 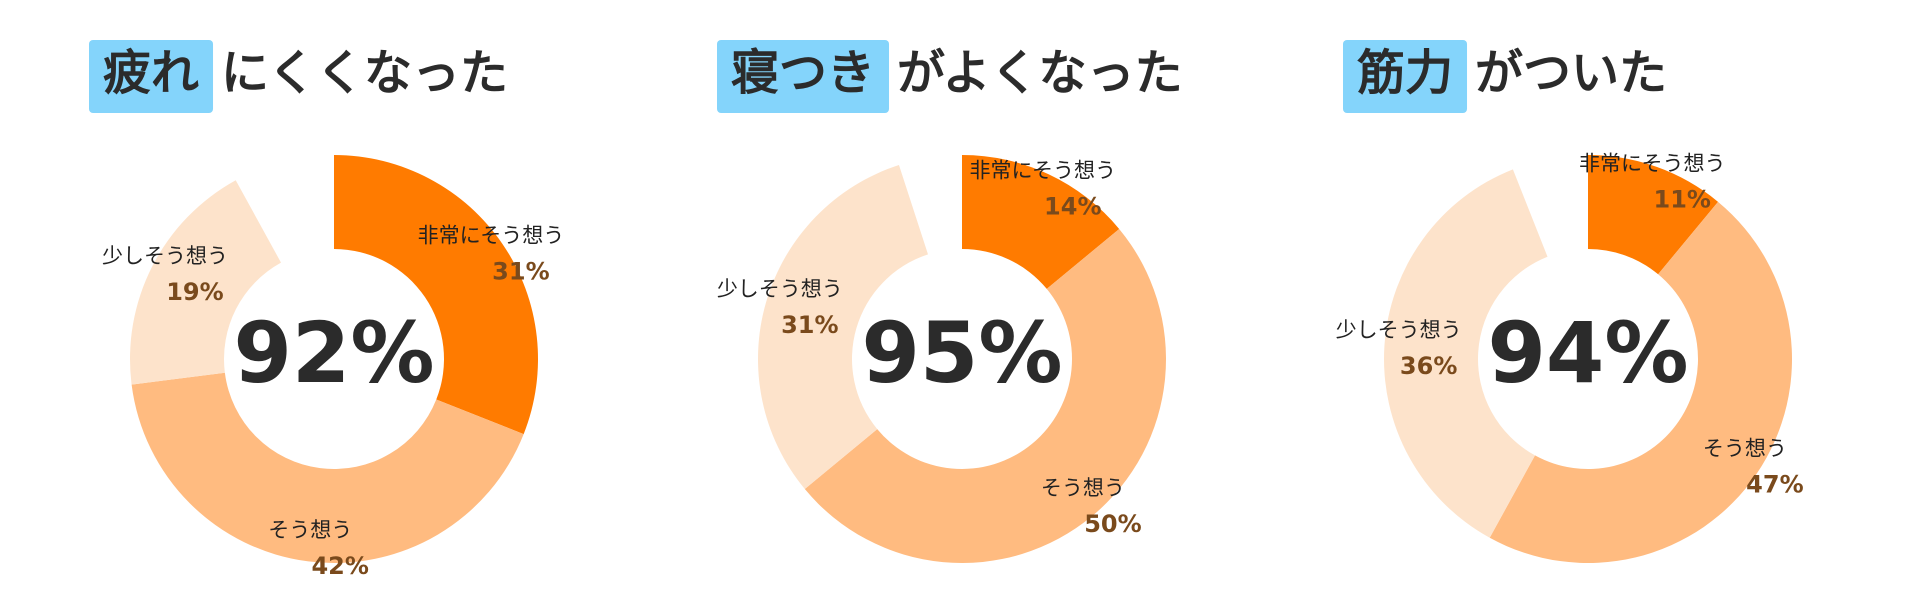 I want to click on slice-value-label: 36%, so click(x=1428, y=366).